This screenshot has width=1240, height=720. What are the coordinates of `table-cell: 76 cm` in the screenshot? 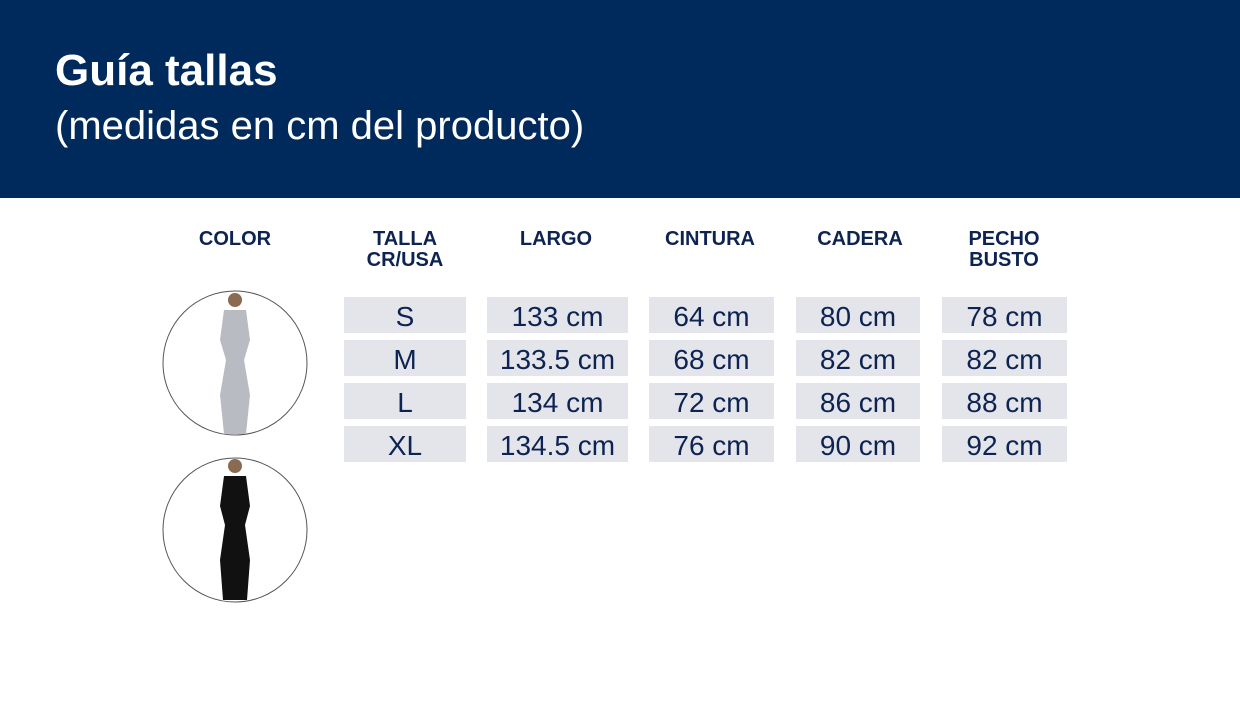 It's located at (711, 444).